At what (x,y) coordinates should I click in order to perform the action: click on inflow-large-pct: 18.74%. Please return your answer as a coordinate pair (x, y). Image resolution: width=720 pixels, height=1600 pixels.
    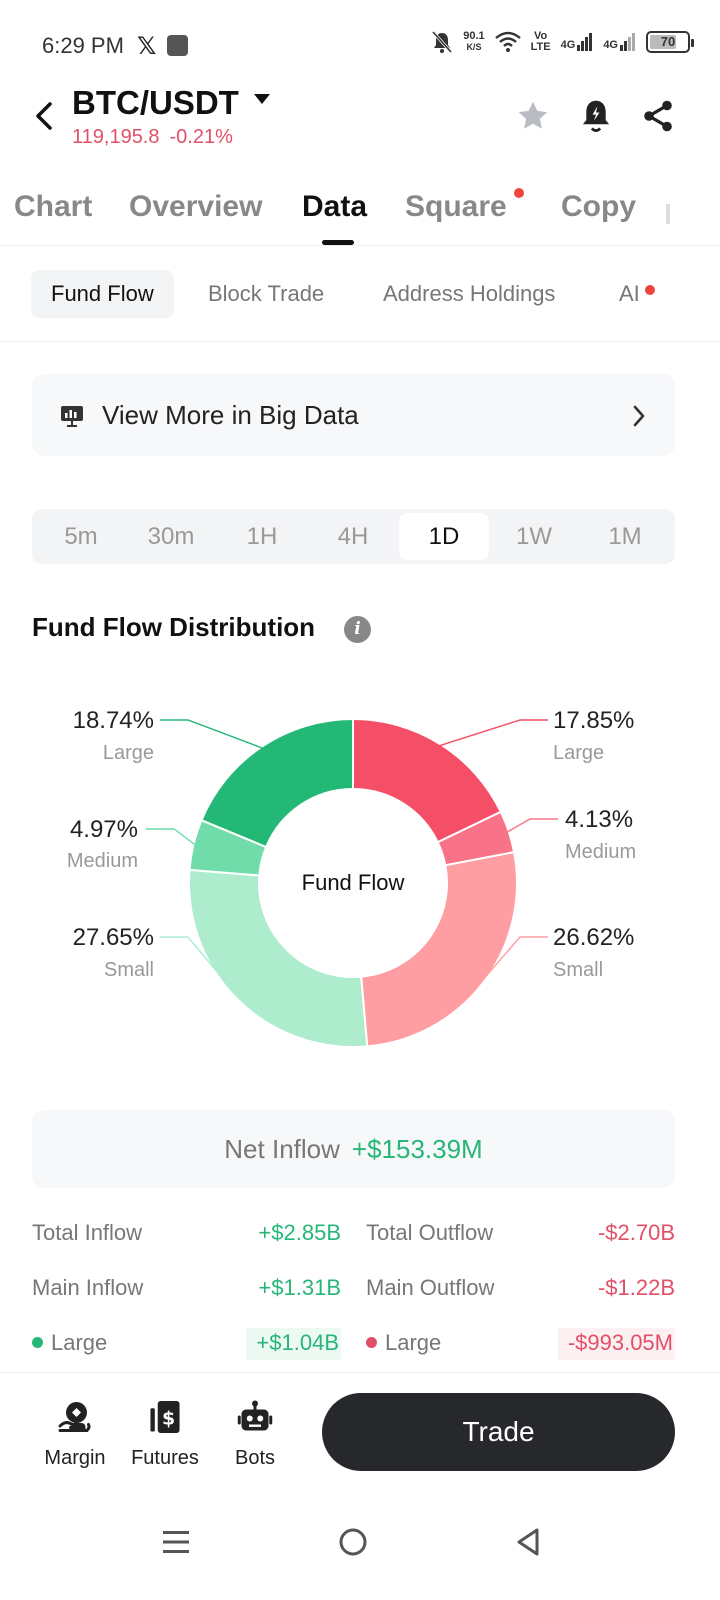
    Looking at the image, I should click on (113, 720).